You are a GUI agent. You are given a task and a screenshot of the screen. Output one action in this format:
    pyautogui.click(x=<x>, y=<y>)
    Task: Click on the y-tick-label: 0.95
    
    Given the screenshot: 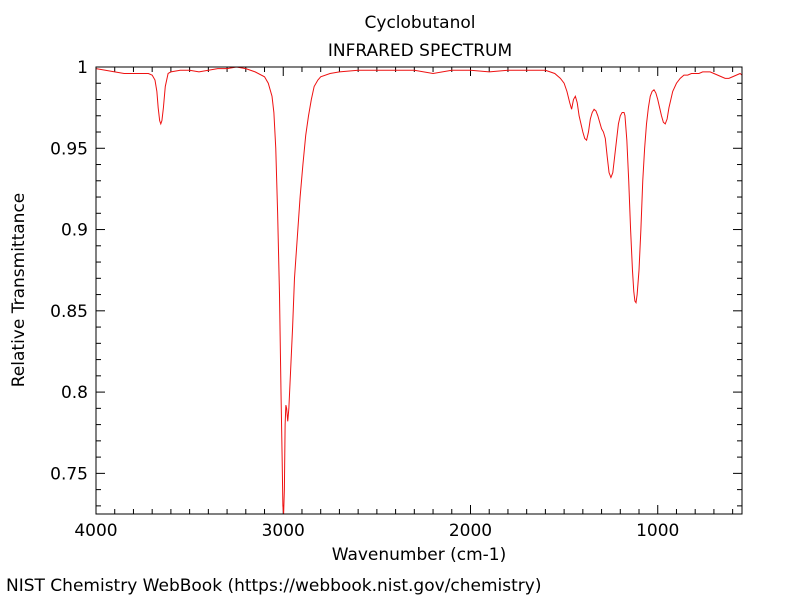 What is the action you would take?
    pyautogui.click(x=69, y=149)
    